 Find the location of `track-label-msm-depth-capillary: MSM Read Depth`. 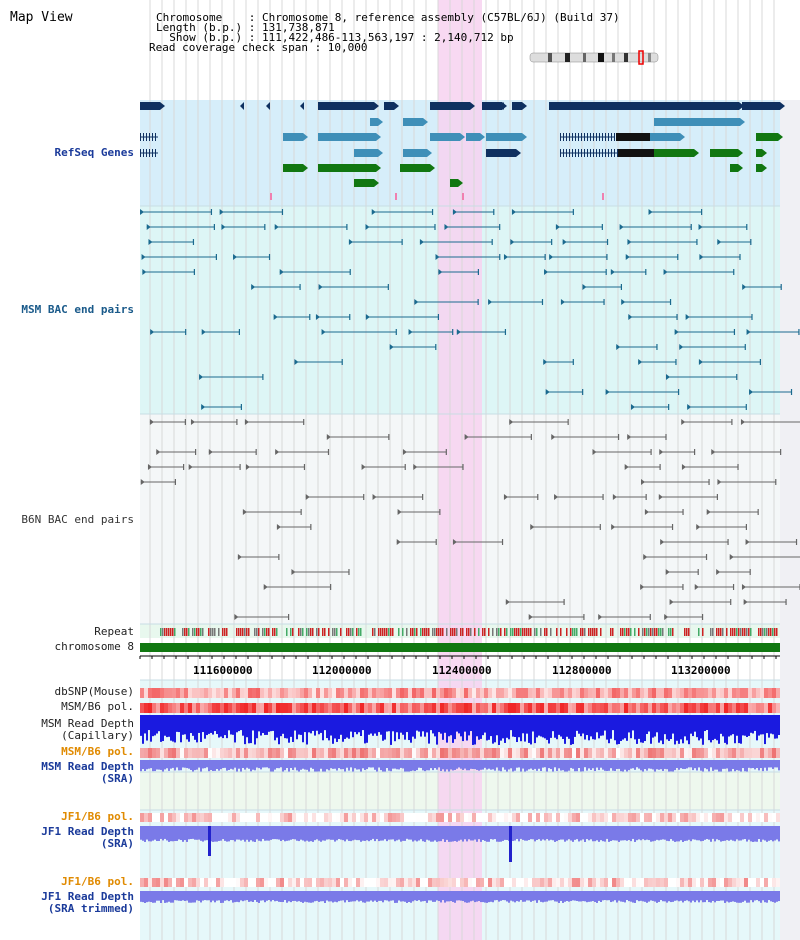

track-label-msm-depth-capillary: MSM Read Depth is located at coordinates (87, 723).